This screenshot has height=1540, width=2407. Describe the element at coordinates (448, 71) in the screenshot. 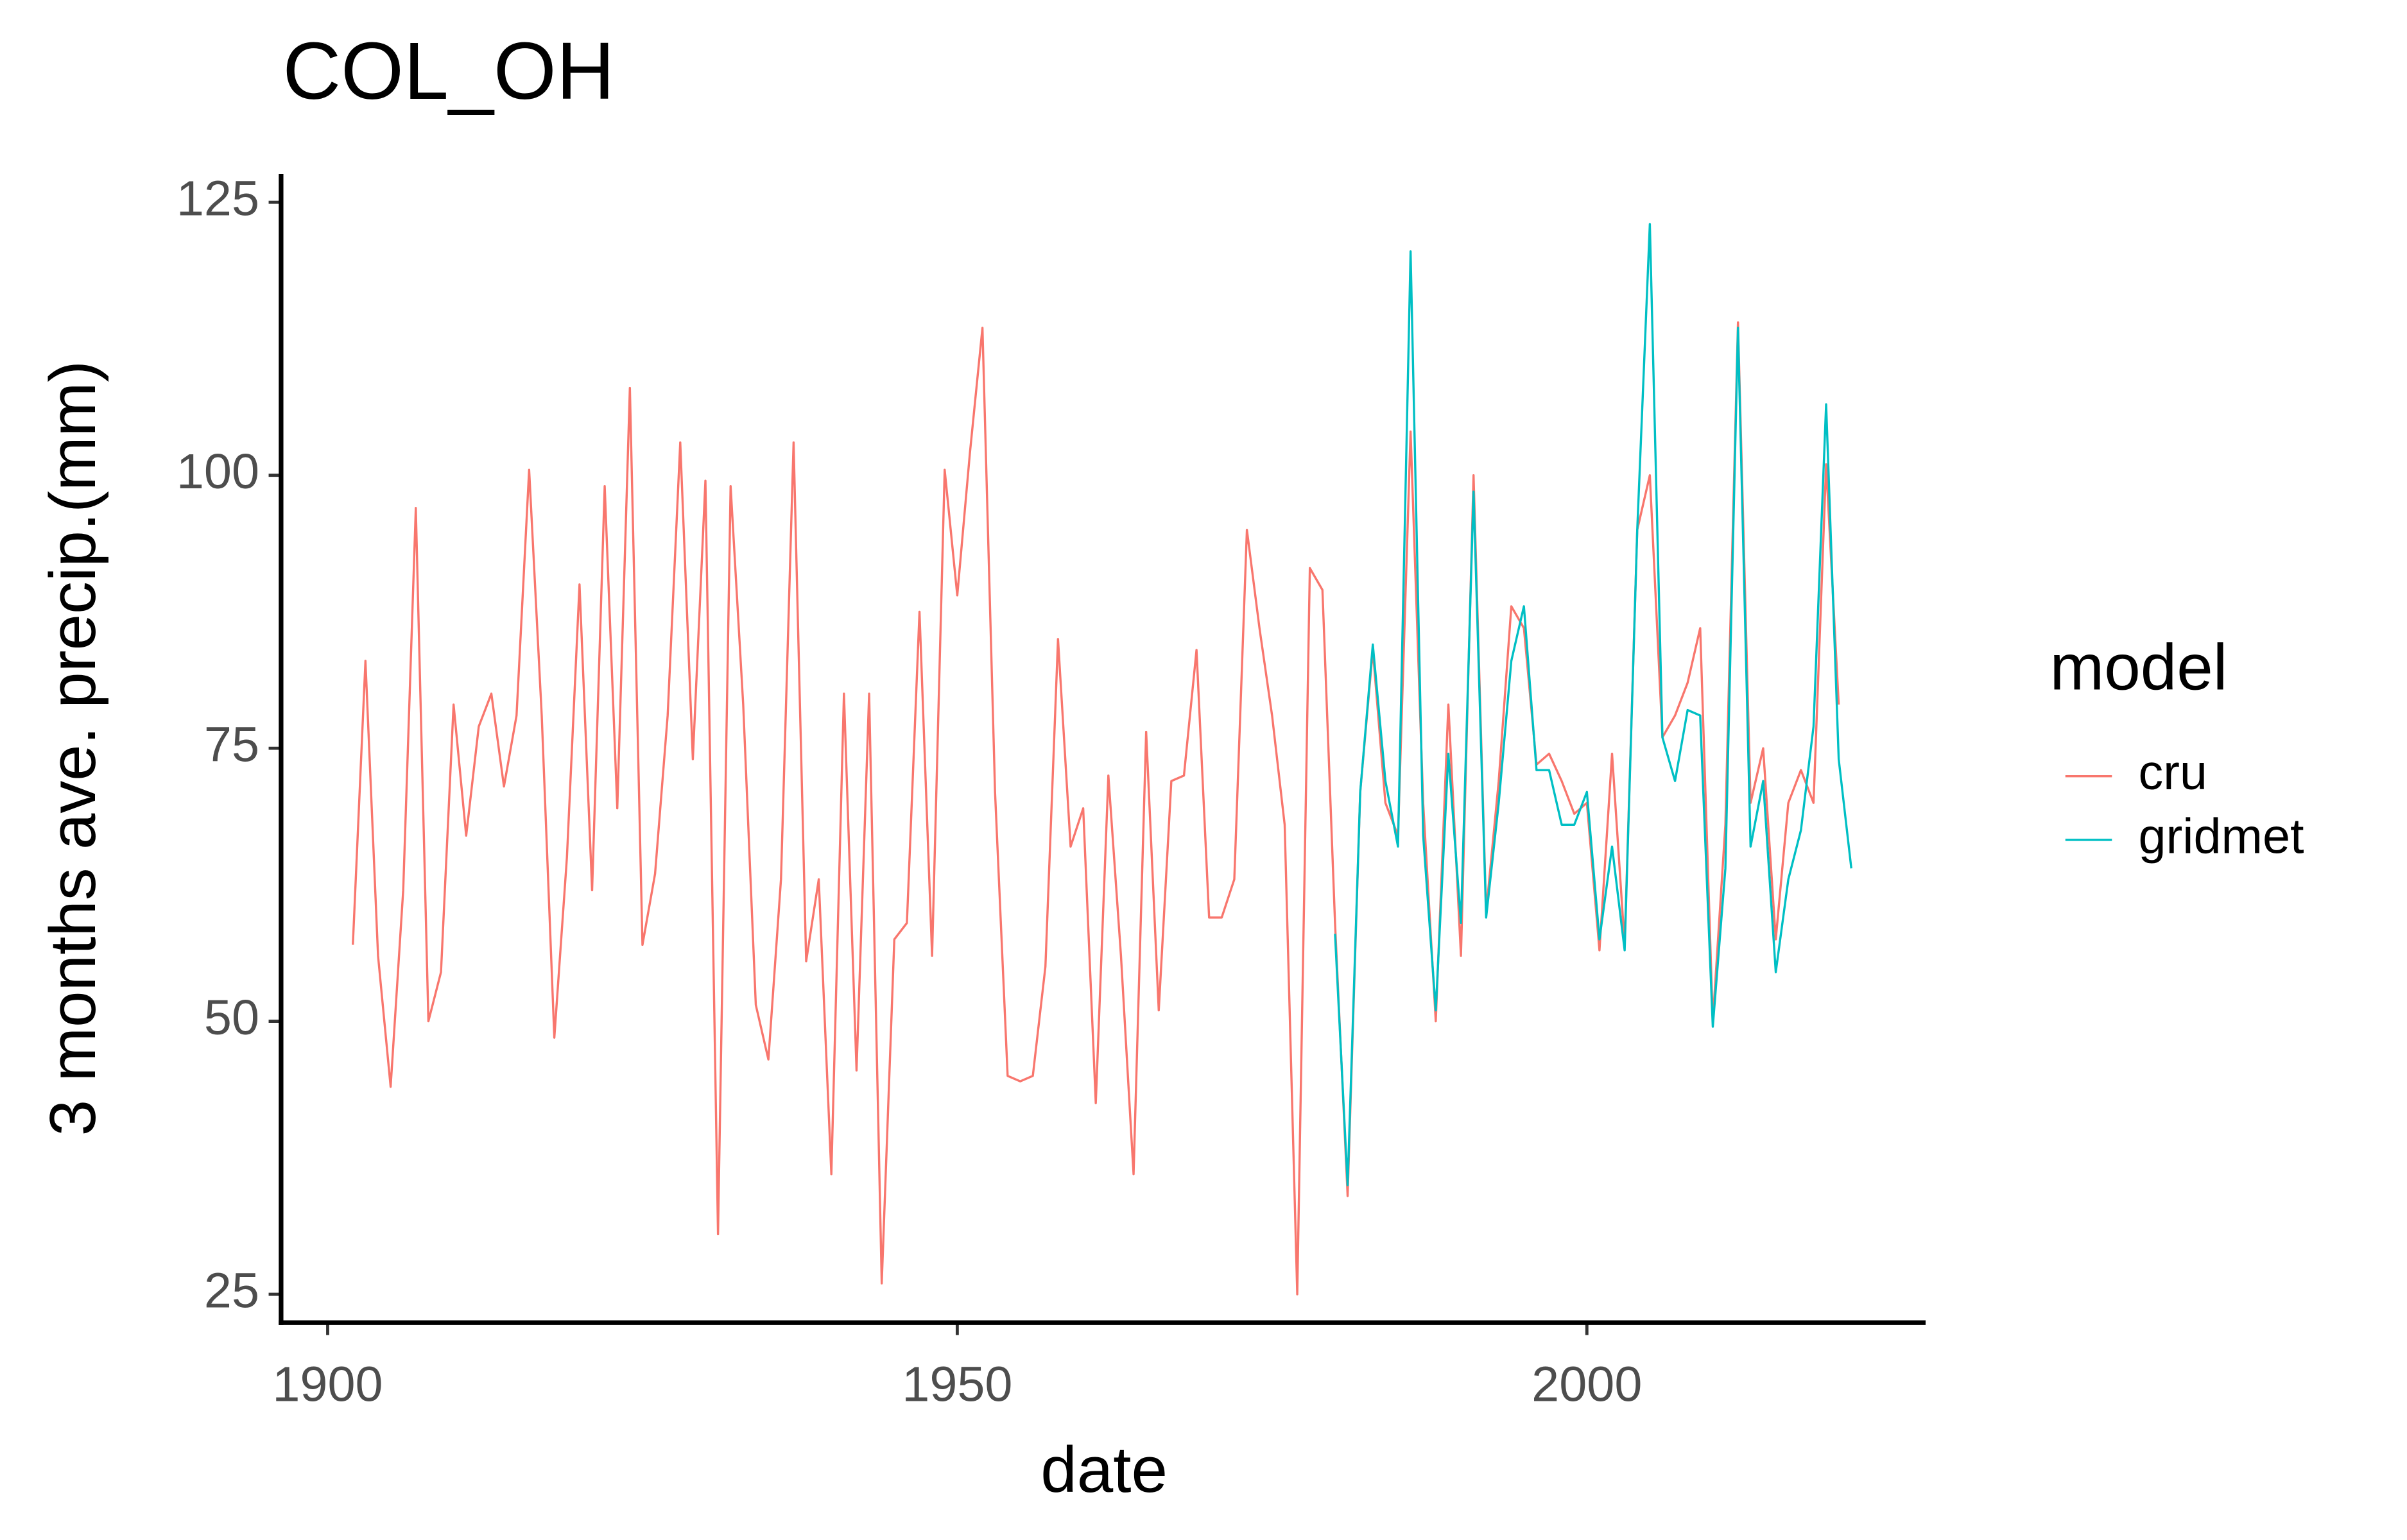

I see `chart-title: COL_OH` at that location.